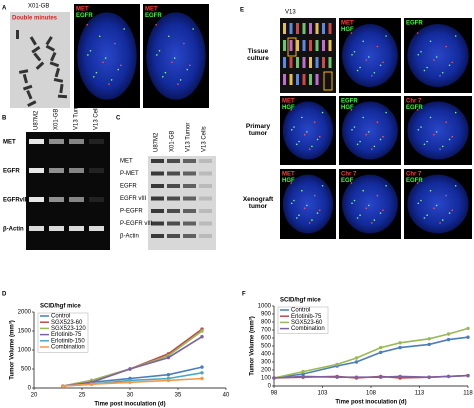  I want to click on legend-label: Erlotinib-75, so click(306, 317).